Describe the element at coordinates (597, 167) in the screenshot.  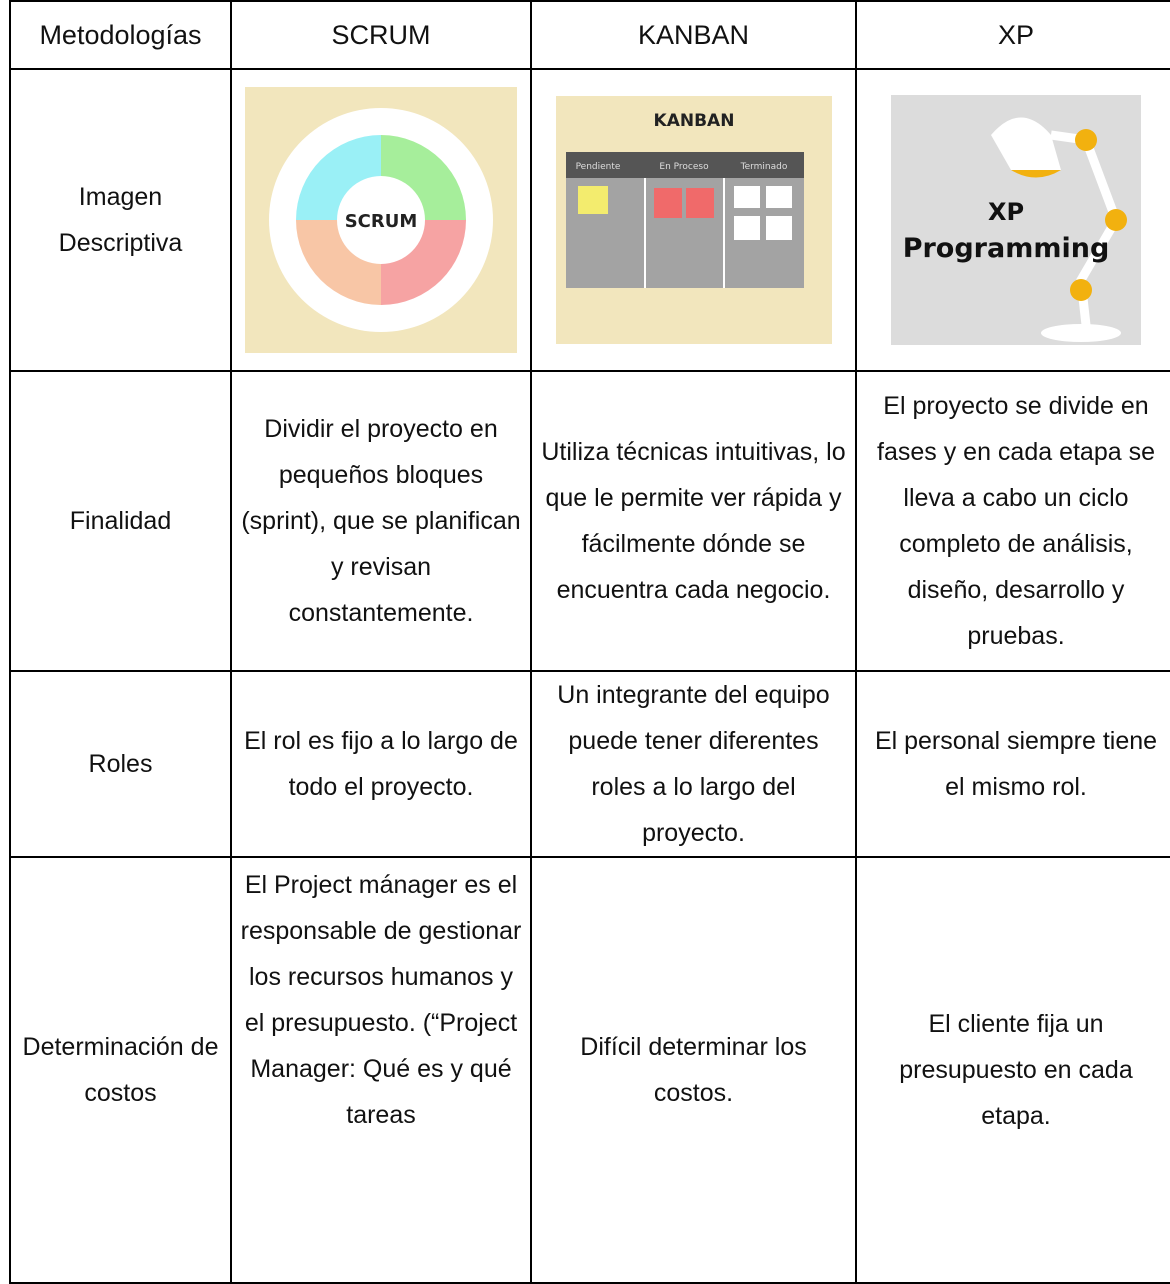
I see `kanban-column: Pendiente` at that location.